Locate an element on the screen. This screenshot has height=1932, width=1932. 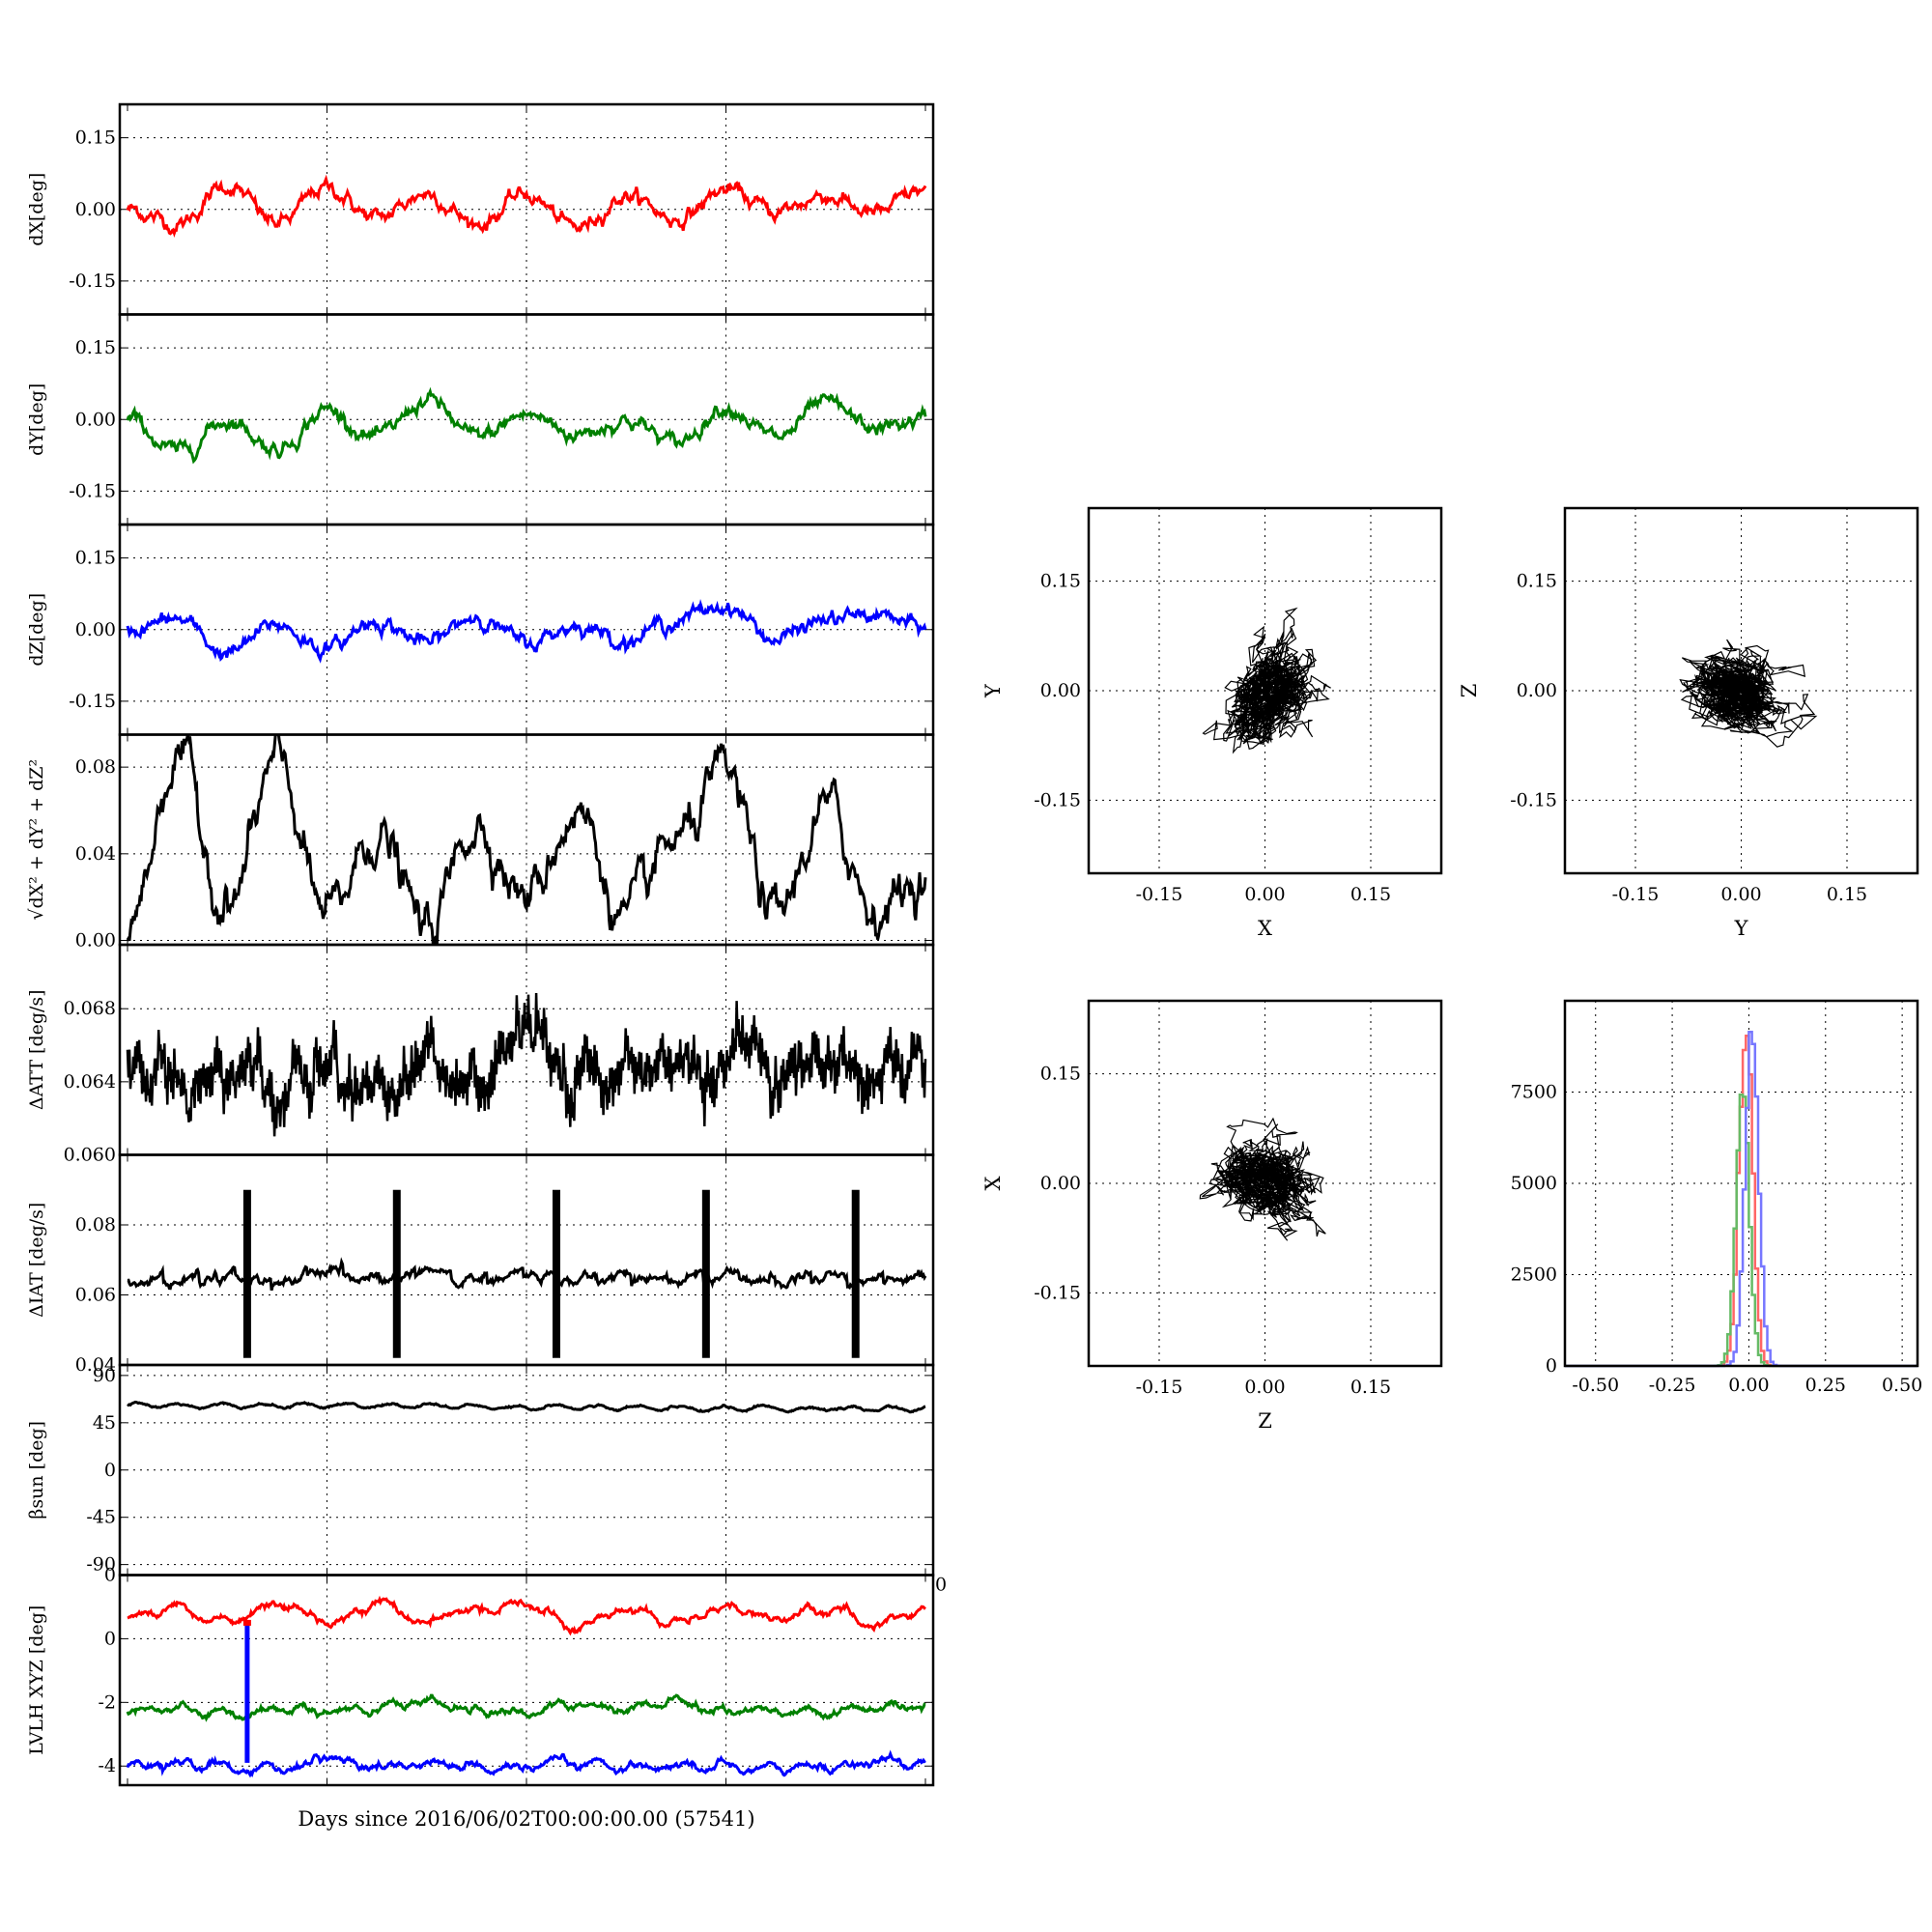
y-tick-label: 7500 is located at coordinates (1534, 1092).